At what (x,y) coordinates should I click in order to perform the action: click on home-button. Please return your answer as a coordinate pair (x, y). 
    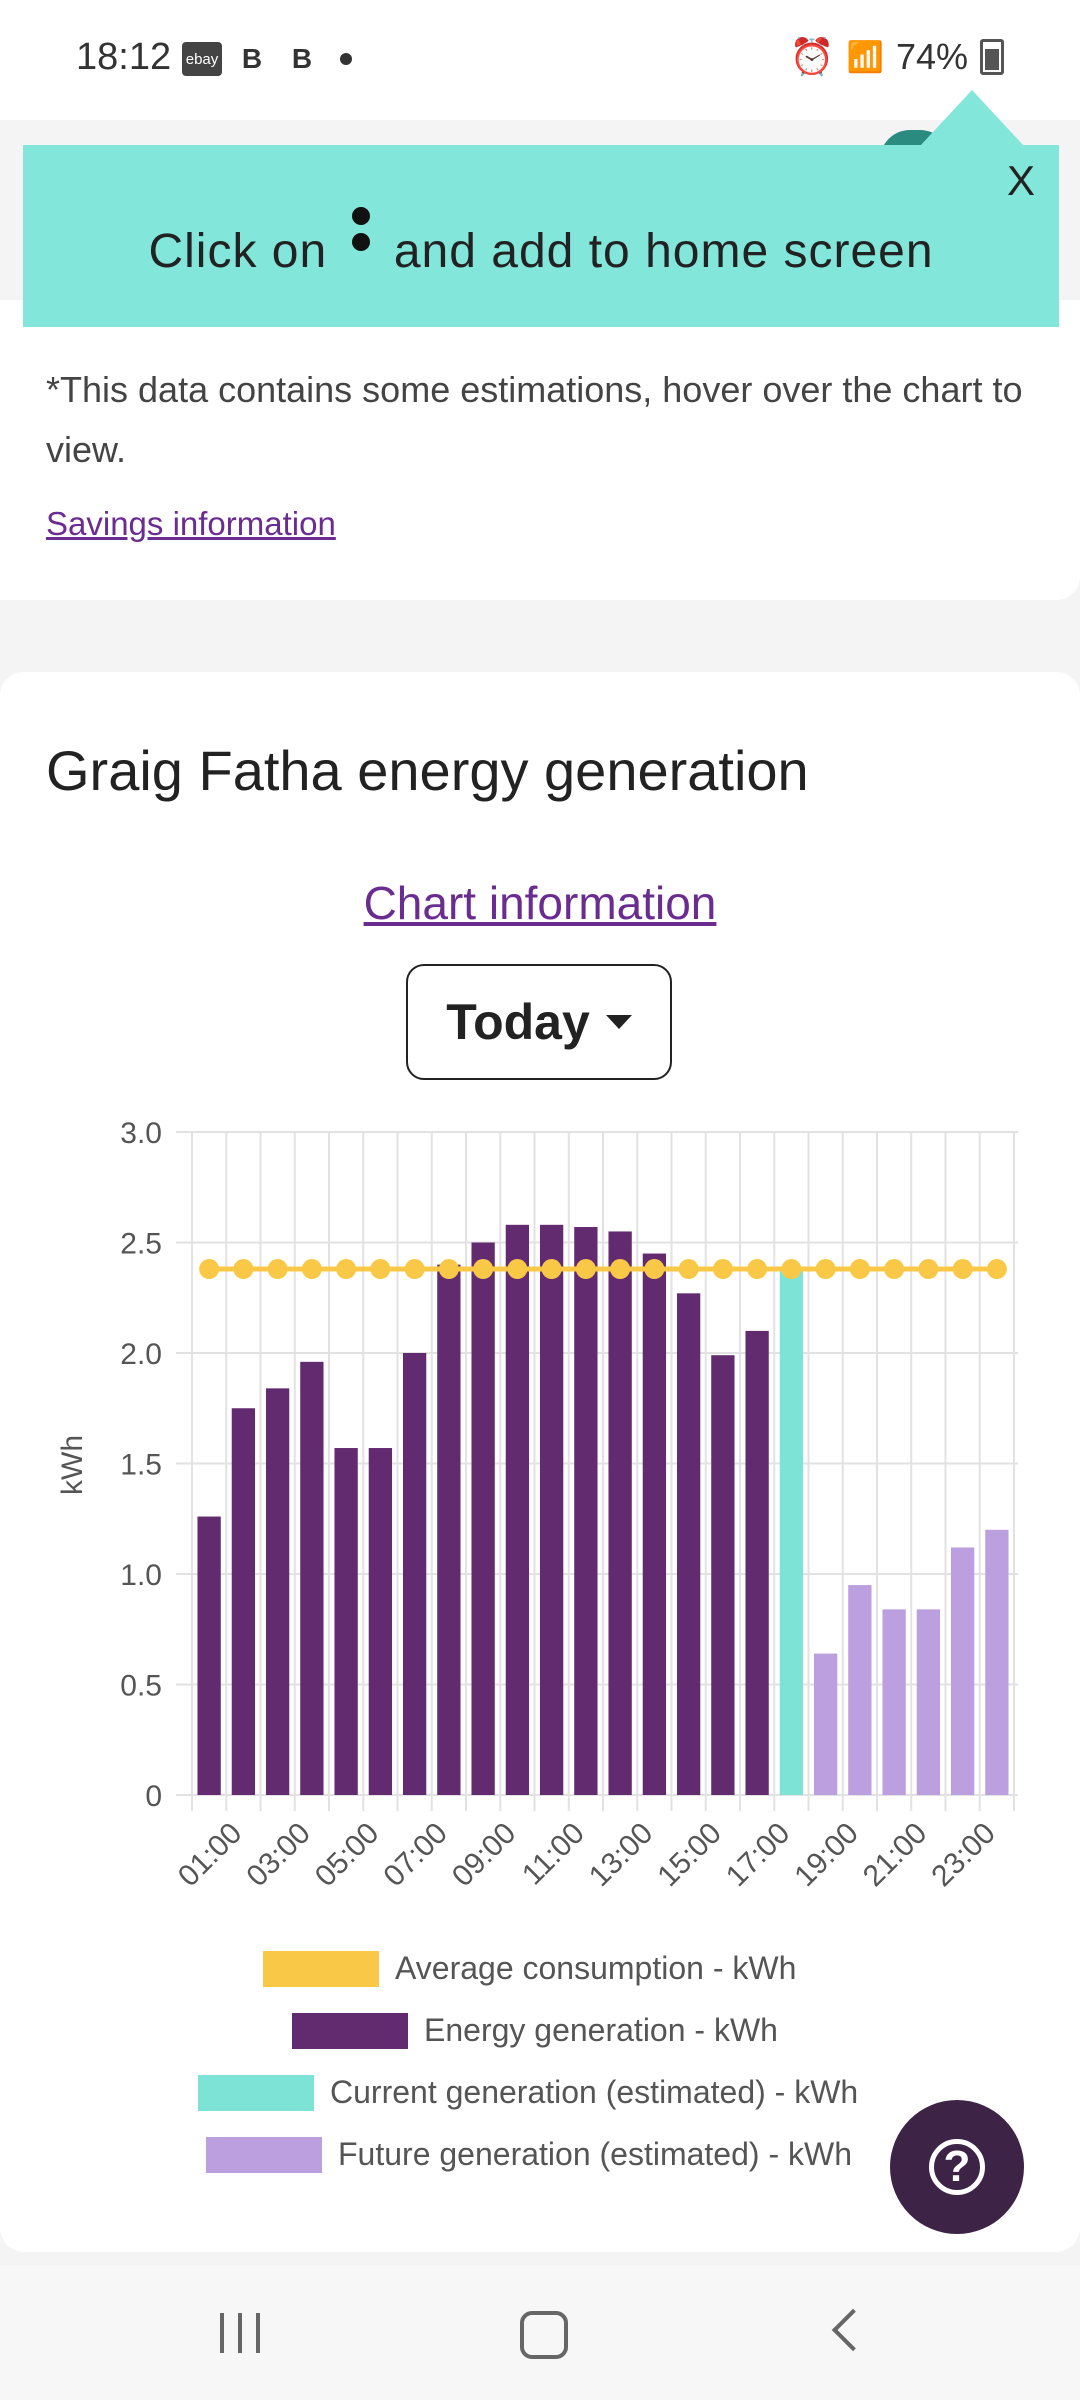
    Looking at the image, I should click on (544, 2335).